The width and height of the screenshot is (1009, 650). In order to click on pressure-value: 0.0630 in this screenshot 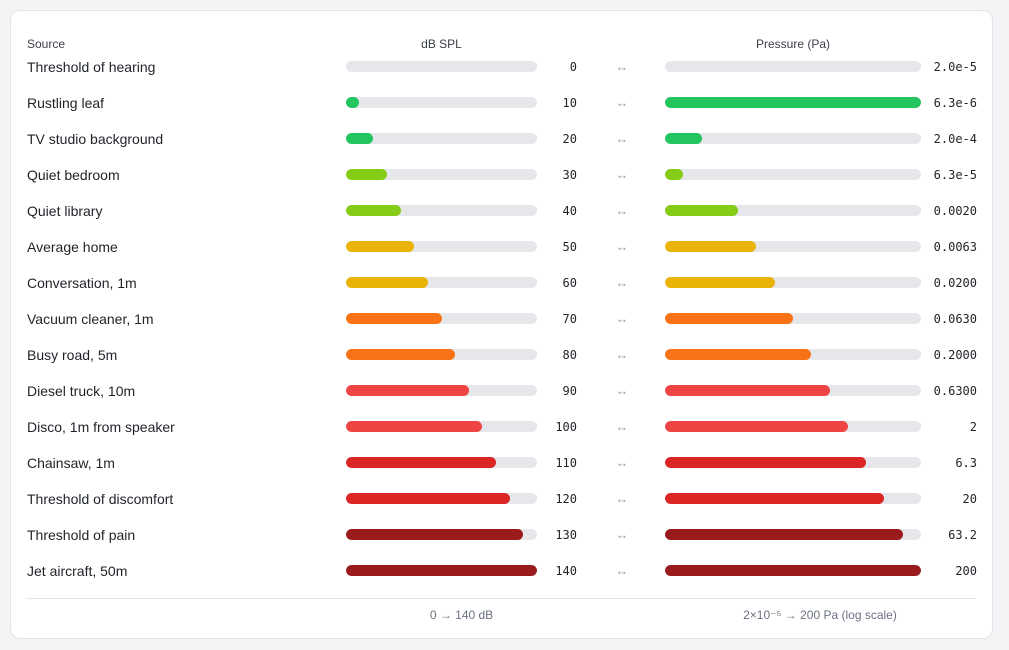, I will do `click(955, 319)`.